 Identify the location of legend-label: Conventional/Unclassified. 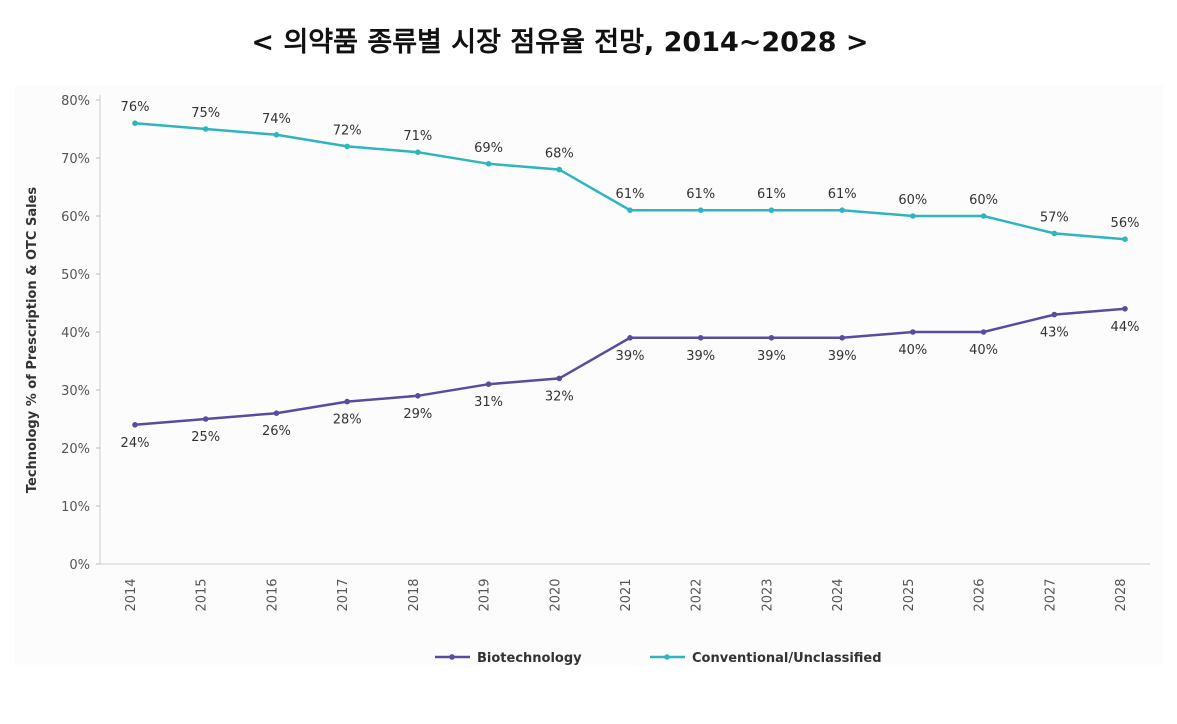
(787, 658).